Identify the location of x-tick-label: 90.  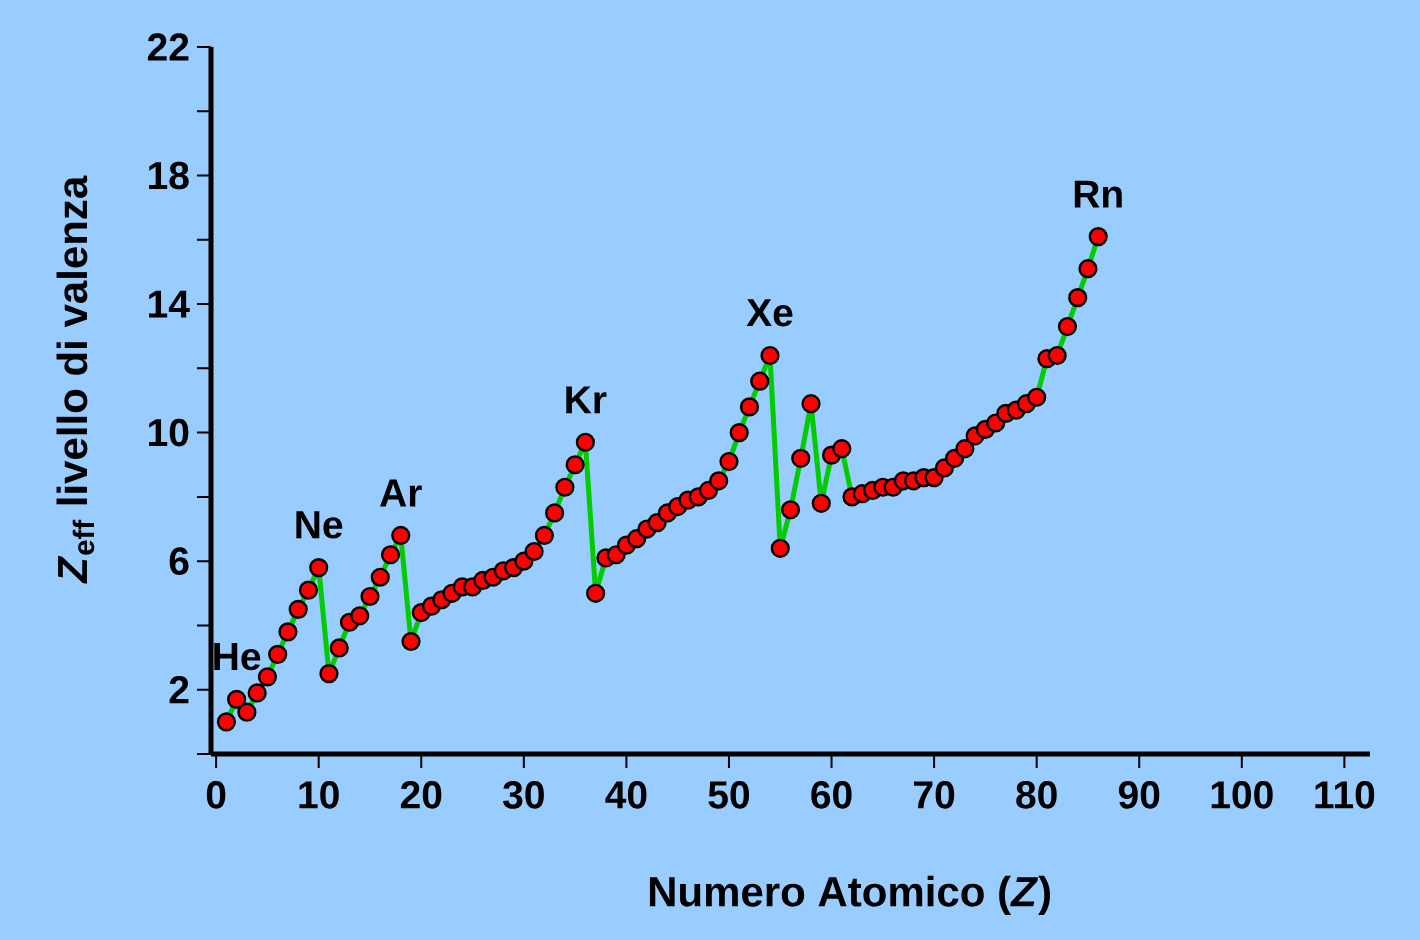
(1139, 795).